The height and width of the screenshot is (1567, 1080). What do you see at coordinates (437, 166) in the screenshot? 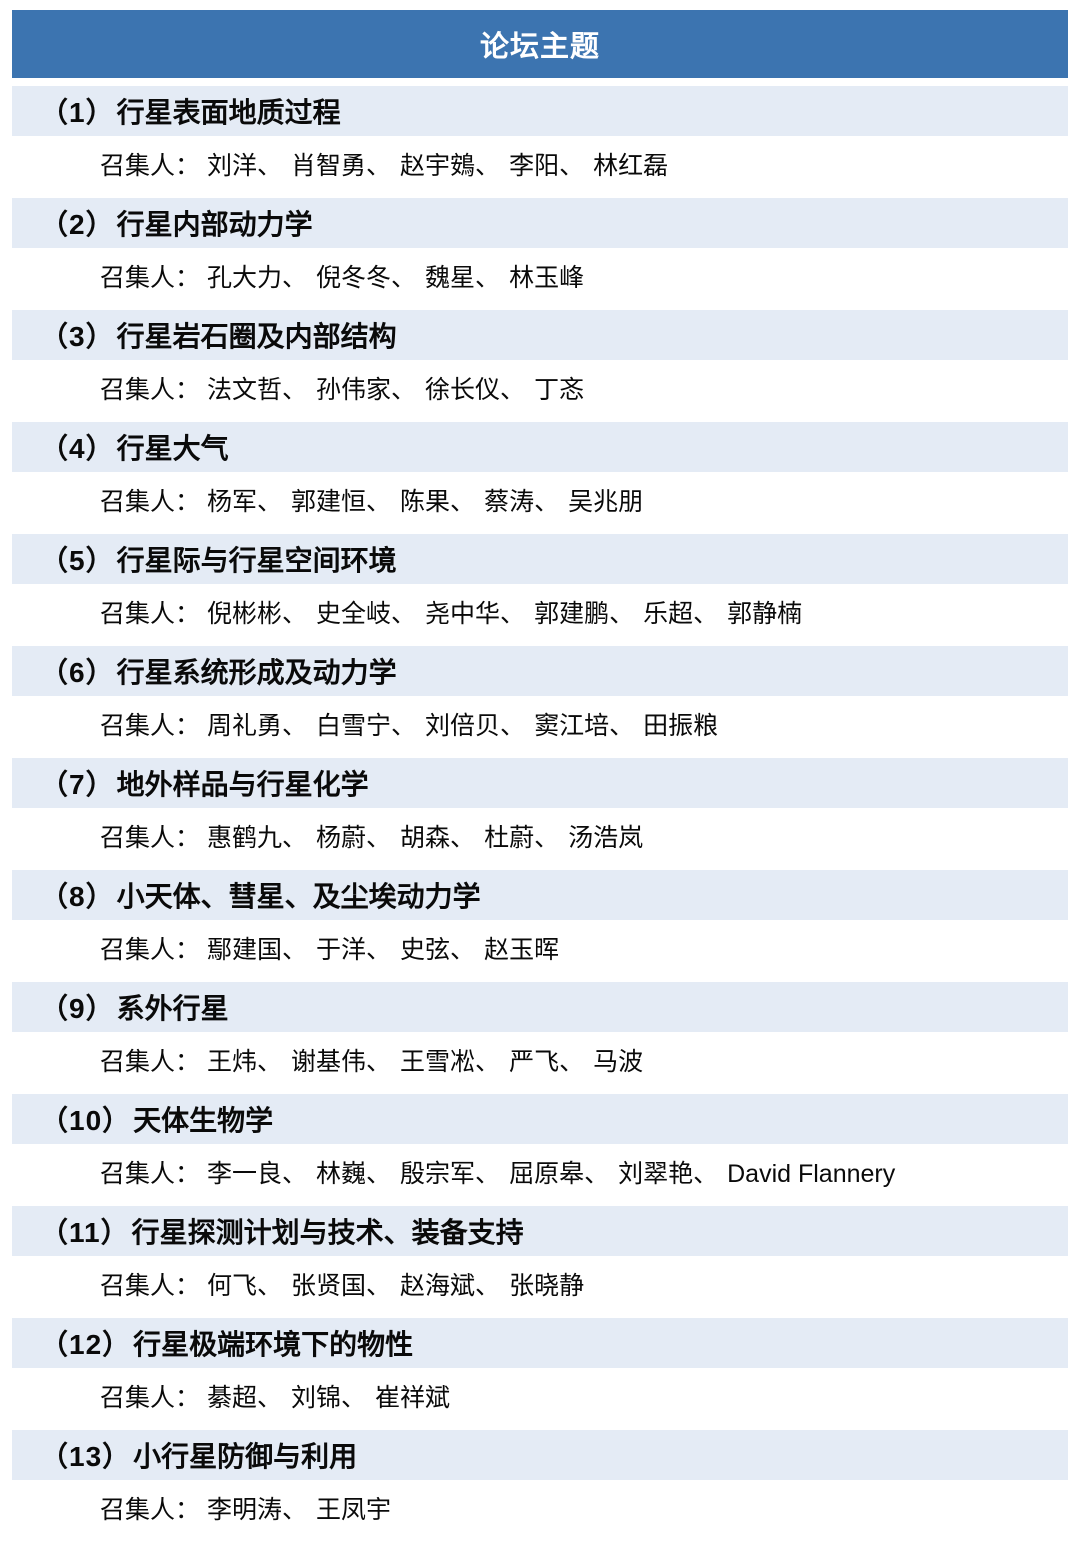
I see `convener-names: 刘洋、 肖智勇、 赵宇鴳、 李阳、 林红磊` at bounding box center [437, 166].